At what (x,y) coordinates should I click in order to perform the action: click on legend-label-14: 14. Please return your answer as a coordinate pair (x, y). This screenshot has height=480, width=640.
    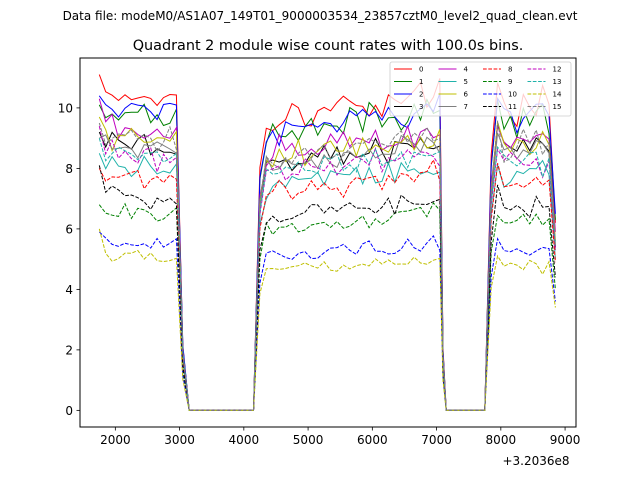
    Looking at the image, I should click on (557, 95).